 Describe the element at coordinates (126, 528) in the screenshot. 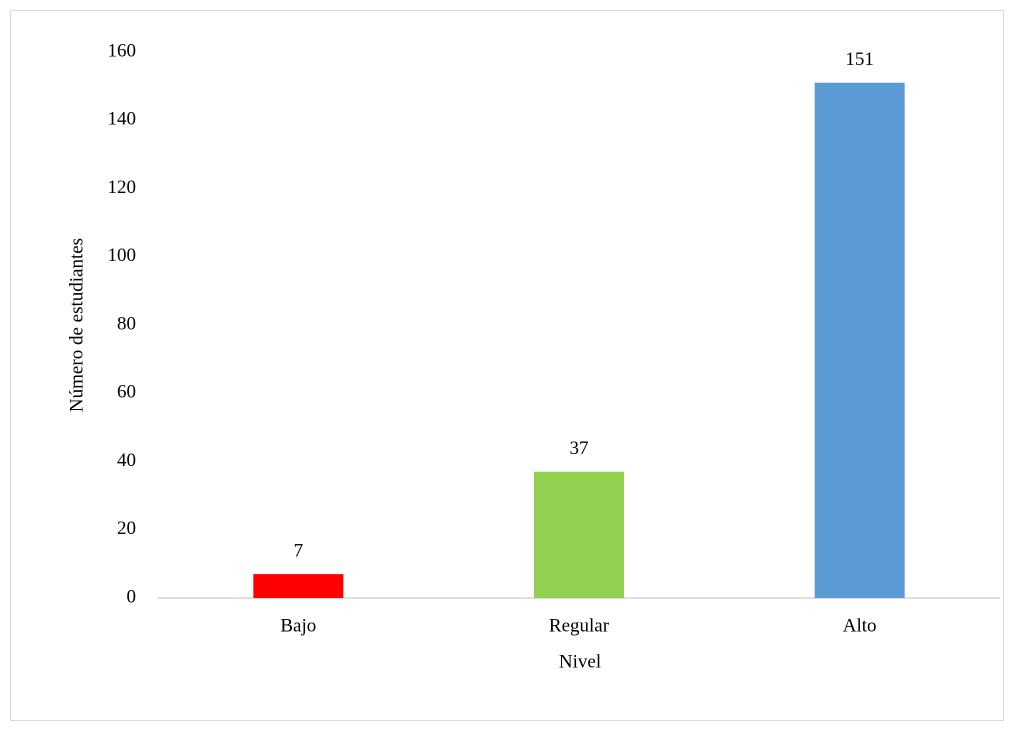

I see `y-tick-label: 20` at that location.